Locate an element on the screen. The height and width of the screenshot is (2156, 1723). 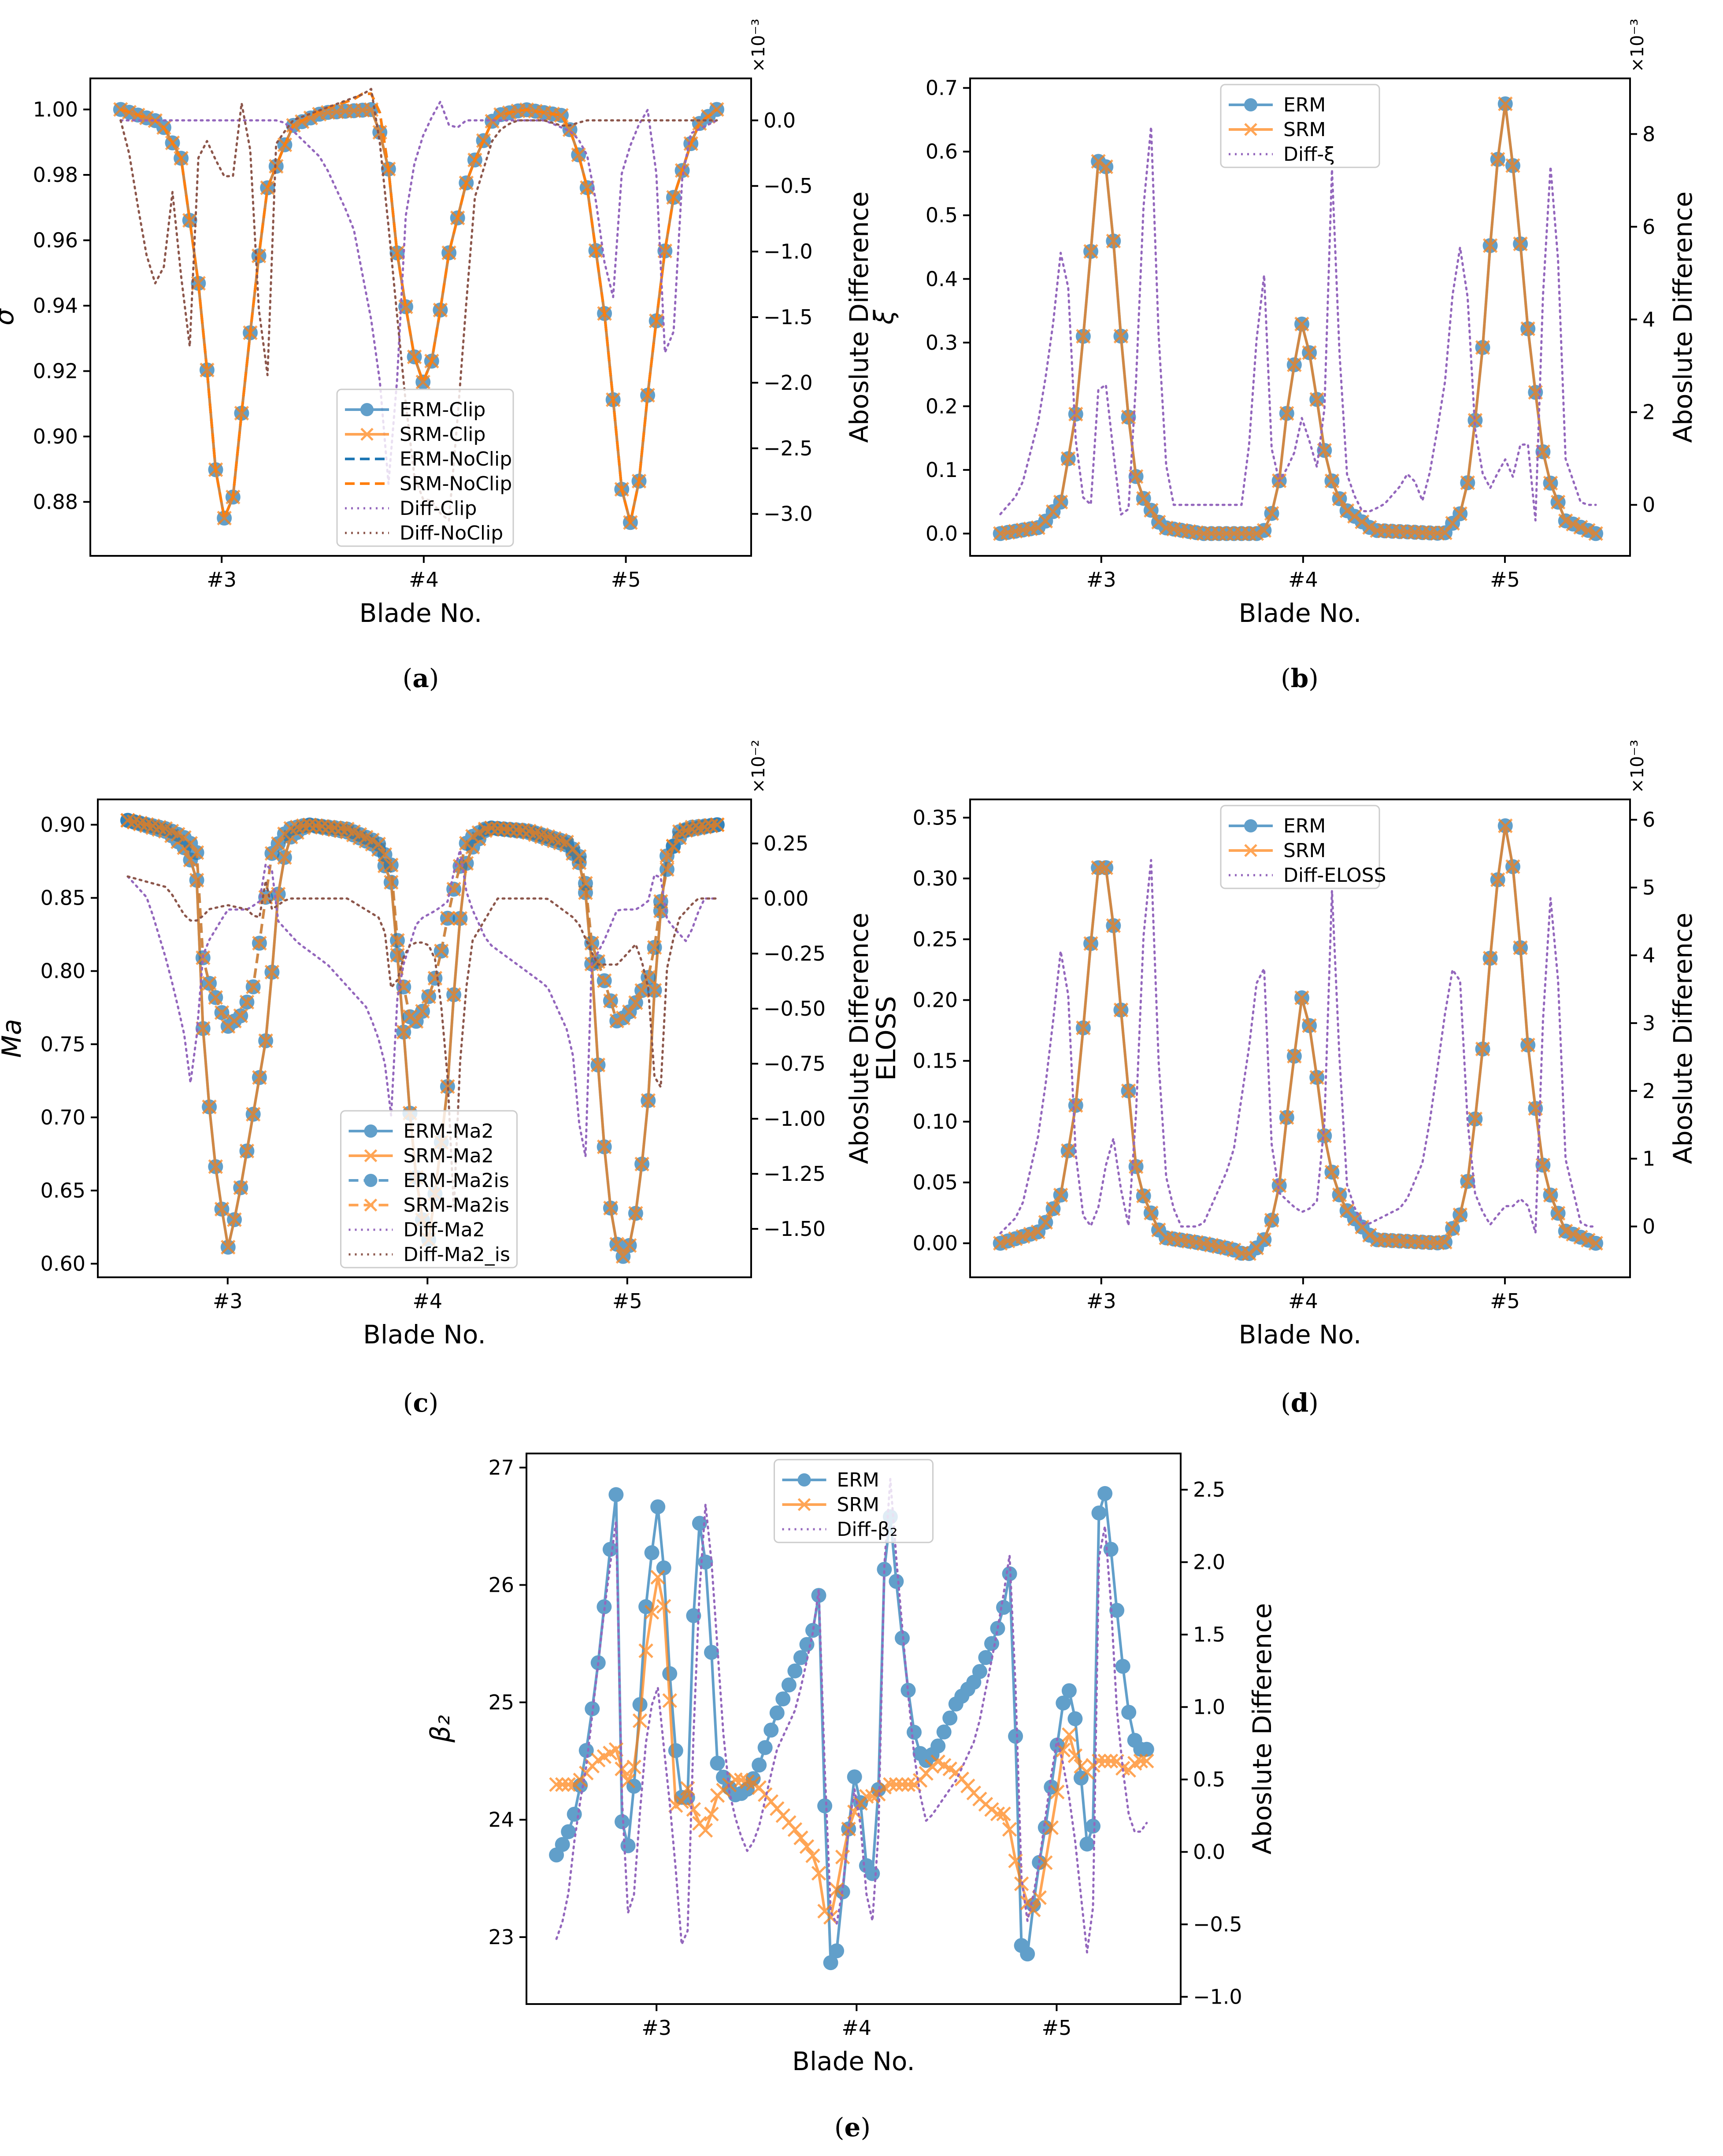
series-srm-noclip is located at coordinates (419, 308).